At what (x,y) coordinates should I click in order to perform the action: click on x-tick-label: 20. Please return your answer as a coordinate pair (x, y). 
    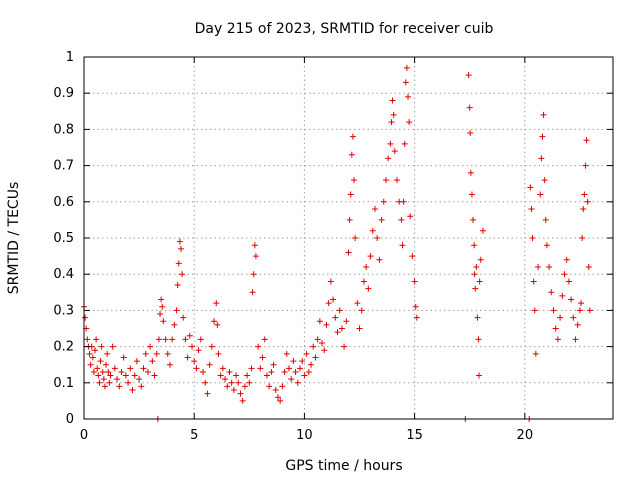
    Looking at the image, I should click on (525, 435).